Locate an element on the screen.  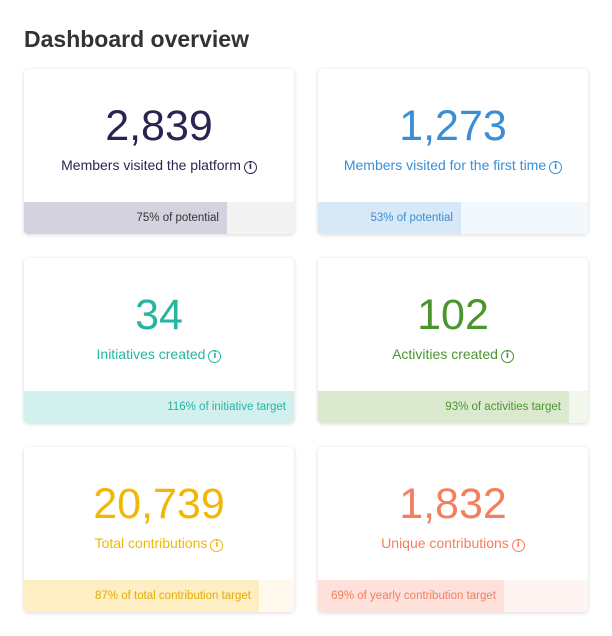
card-label: Unique contributions is located at coordinates (445, 543).